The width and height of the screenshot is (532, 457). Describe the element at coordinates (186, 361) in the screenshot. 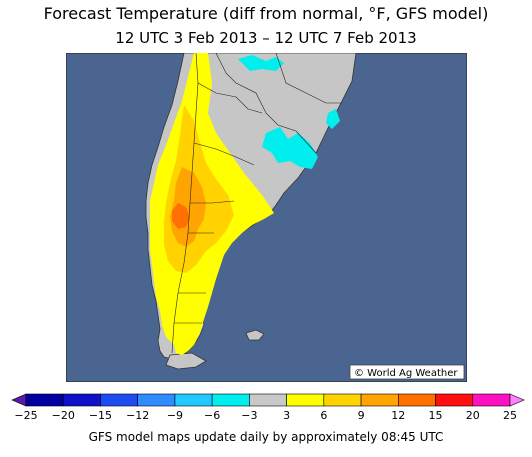

I see `land-tierra-del-fuego` at that location.